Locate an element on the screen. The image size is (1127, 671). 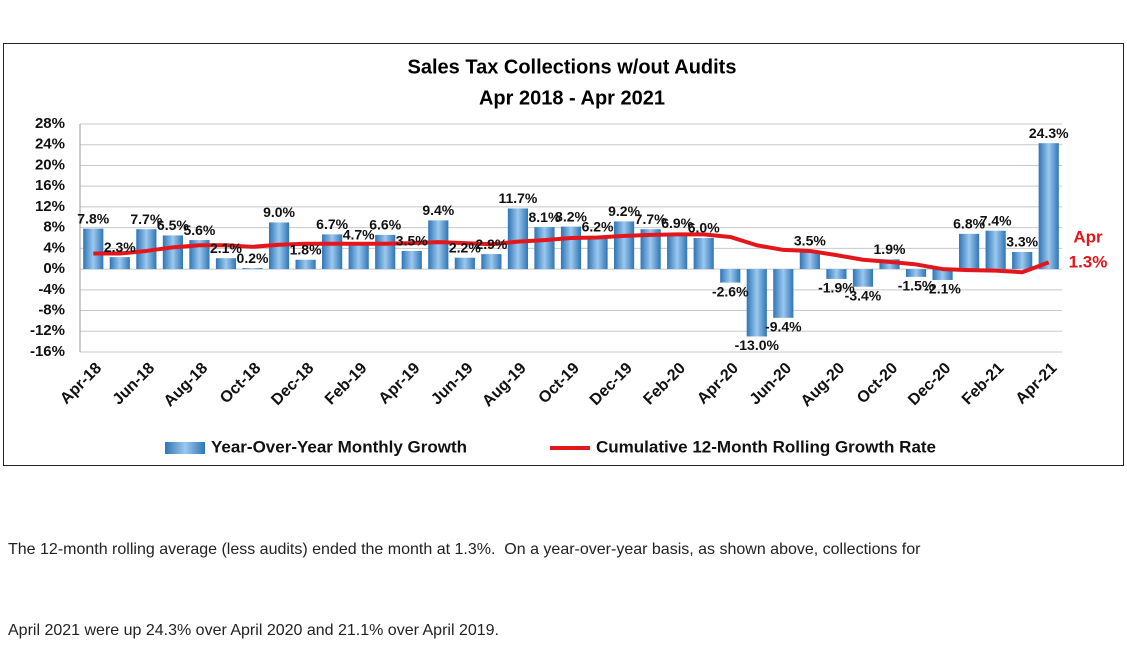
data-label: 6.2% is located at coordinates (598, 227).